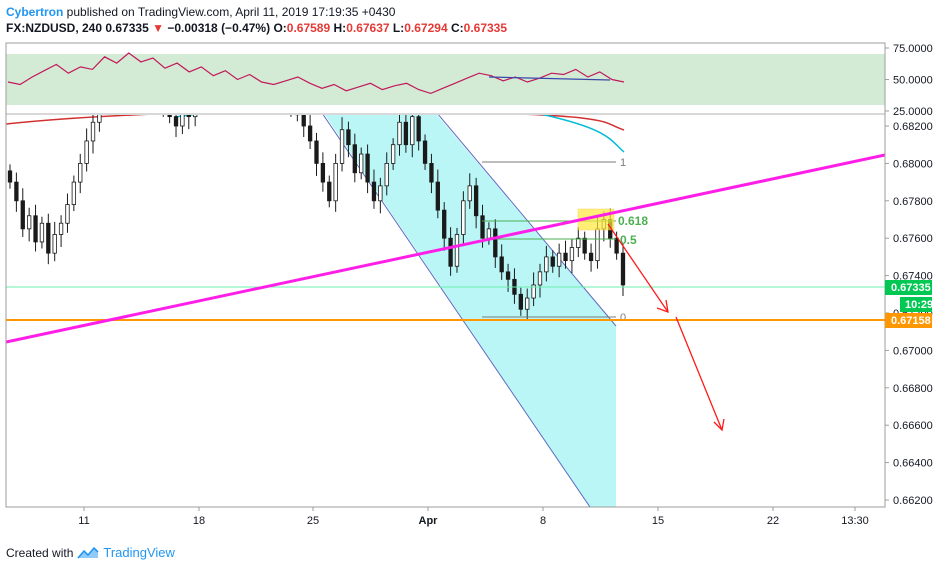 The width and height of the screenshot is (948, 571). What do you see at coordinates (855, 521) in the screenshot?
I see `time-tick-label: 13:30` at bounding box center [855, 521].